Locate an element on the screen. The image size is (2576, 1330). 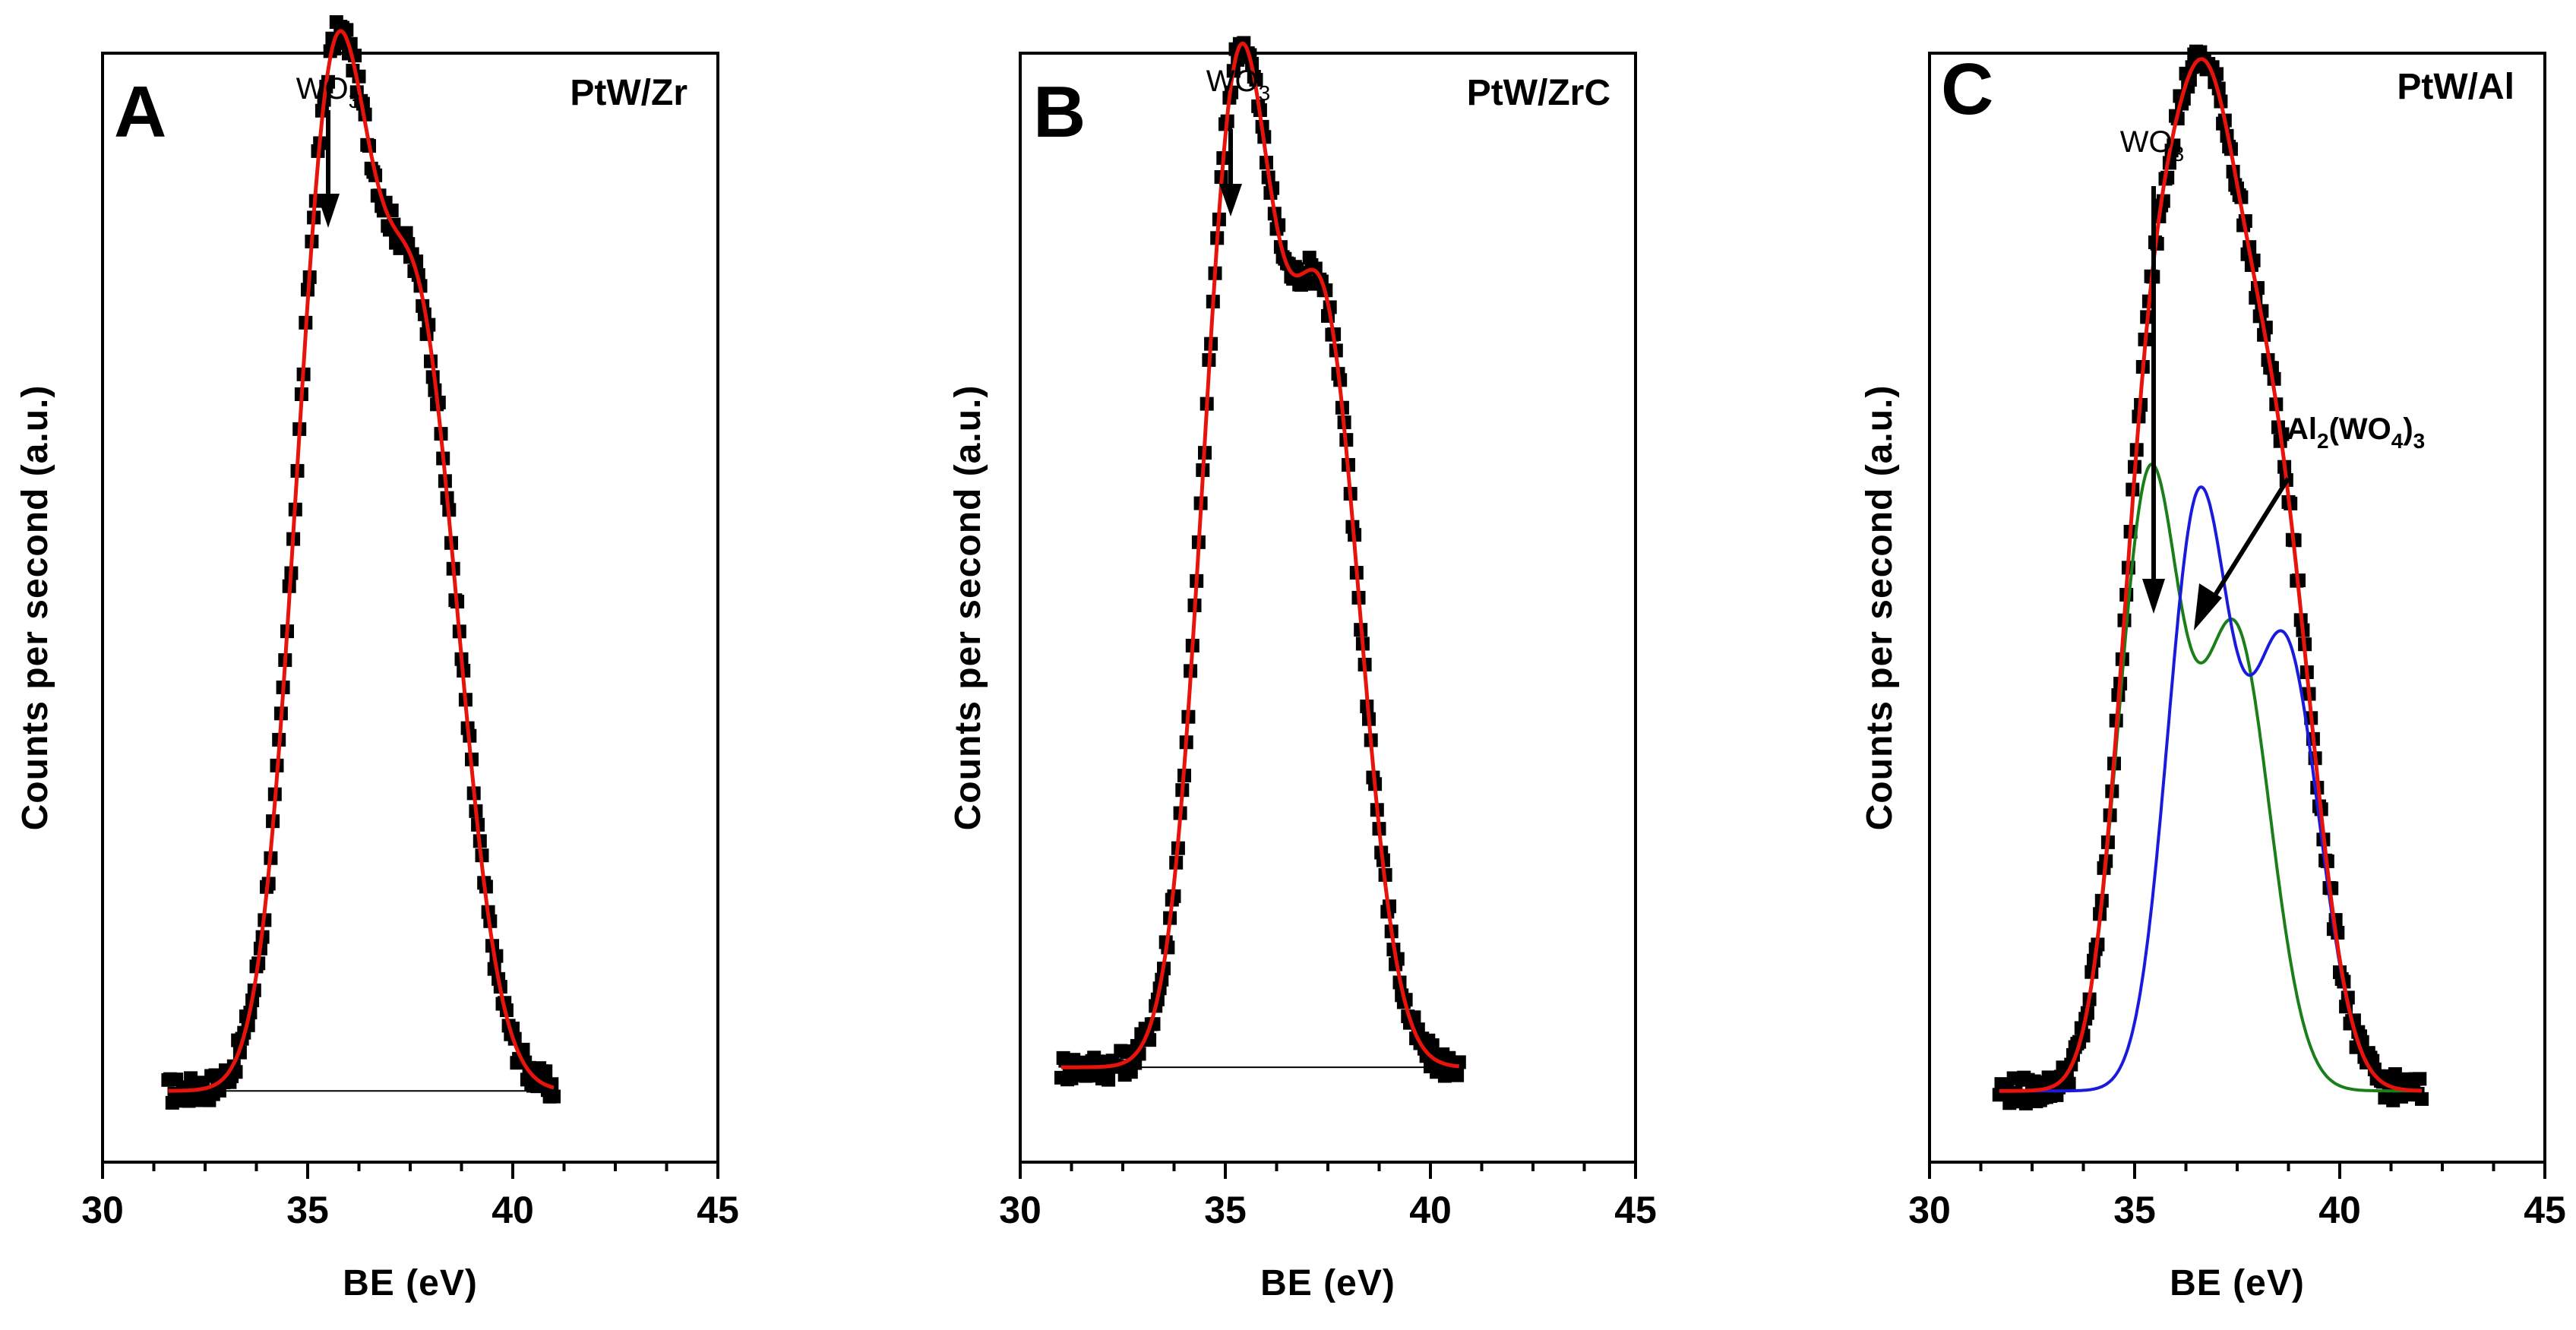
al2wo43-annotation-c: Al2(WO4)3 is located at coordinates (2309, 521).